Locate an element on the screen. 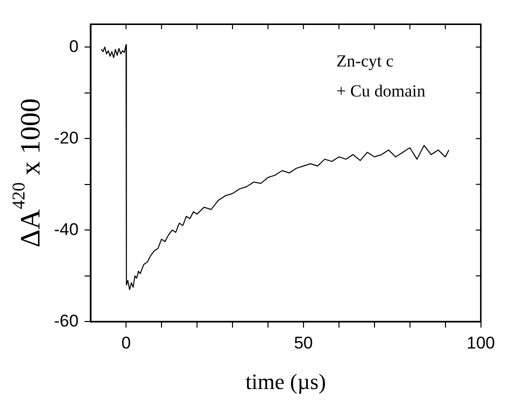  y-axis-title: ΔA420 x 1000 is located at coordinates (27, 173).